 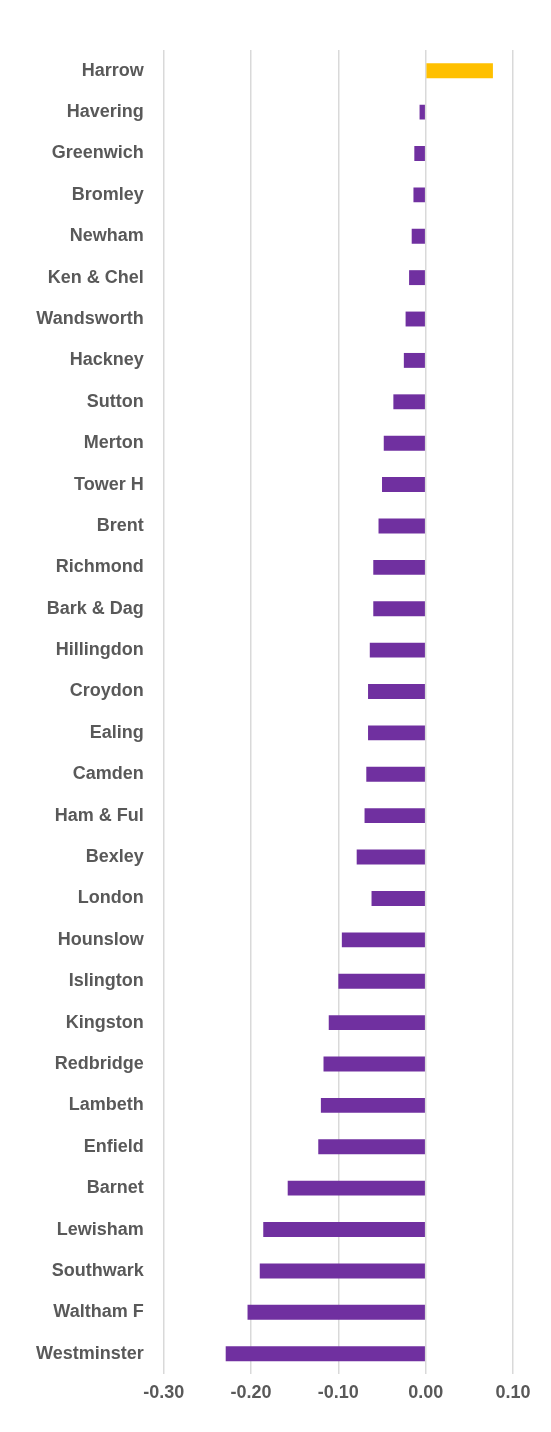 What do you see at coordinates (113, 1145) in the screenshot?
I see `y-tick-label: Enfield` at bounding box center [113, 1145].